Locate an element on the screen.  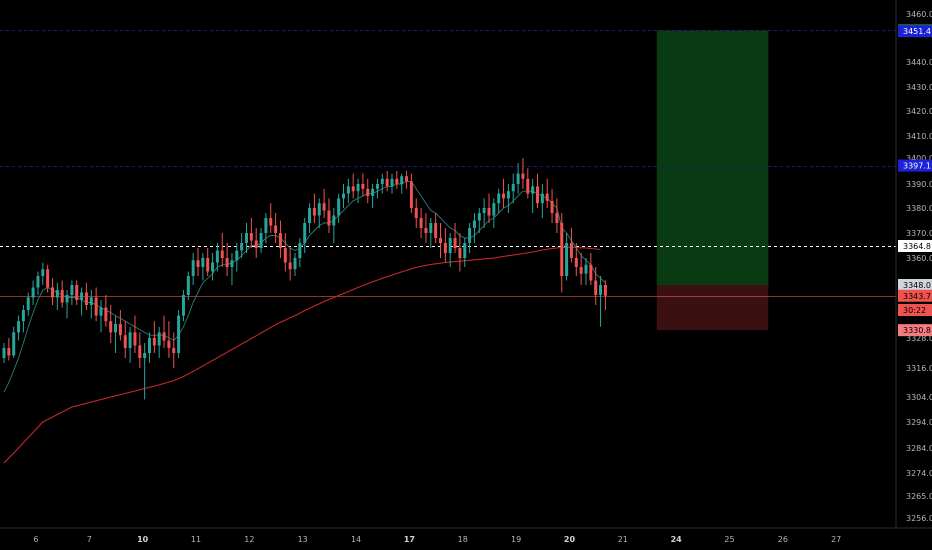
y-tick-label: 3294.0 is located at coordinates (919, 422).